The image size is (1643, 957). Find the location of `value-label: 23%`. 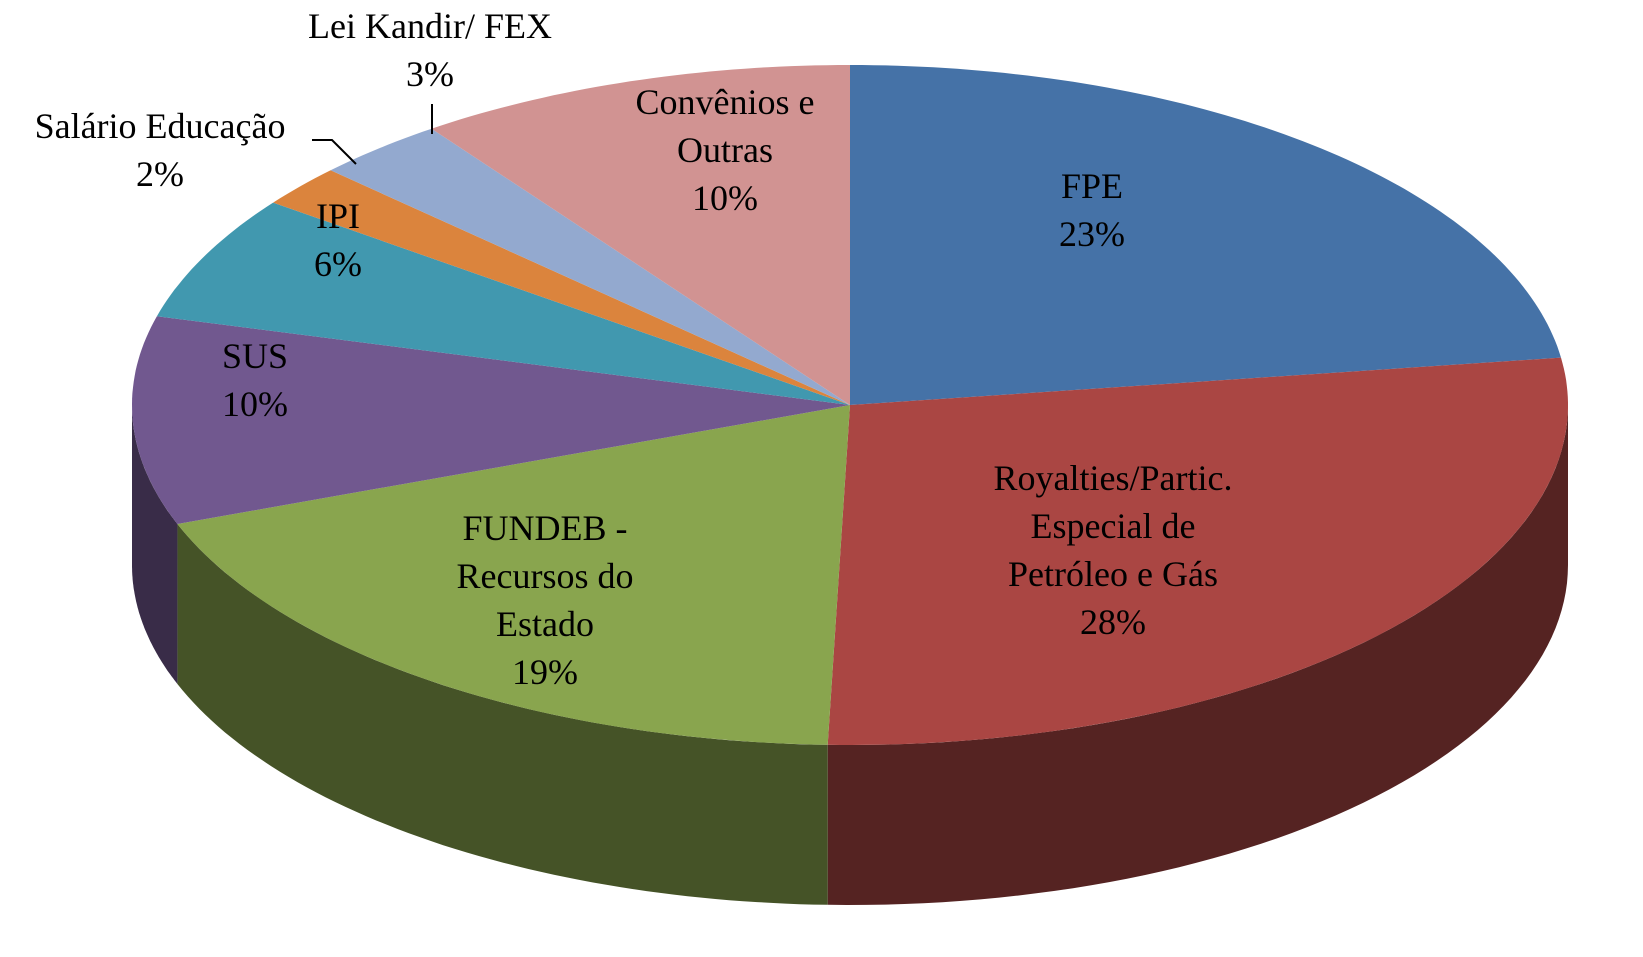

value-label: 23% is located at coordinates (1092, 234).